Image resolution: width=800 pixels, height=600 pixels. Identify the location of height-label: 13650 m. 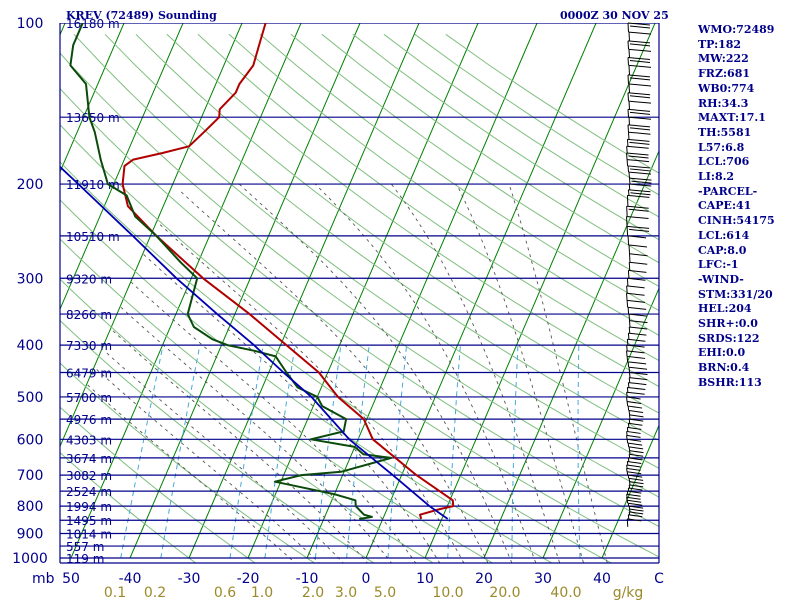
(93, 118).